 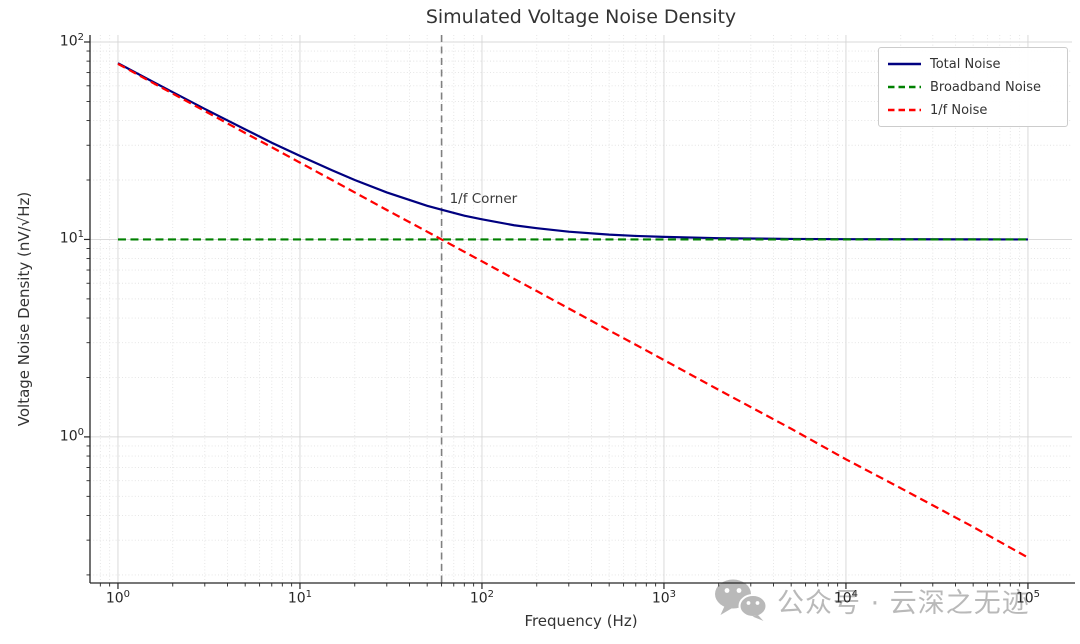 I want to click on legend-label-broadband: Broadband Noise, so click(x=986, y=87).